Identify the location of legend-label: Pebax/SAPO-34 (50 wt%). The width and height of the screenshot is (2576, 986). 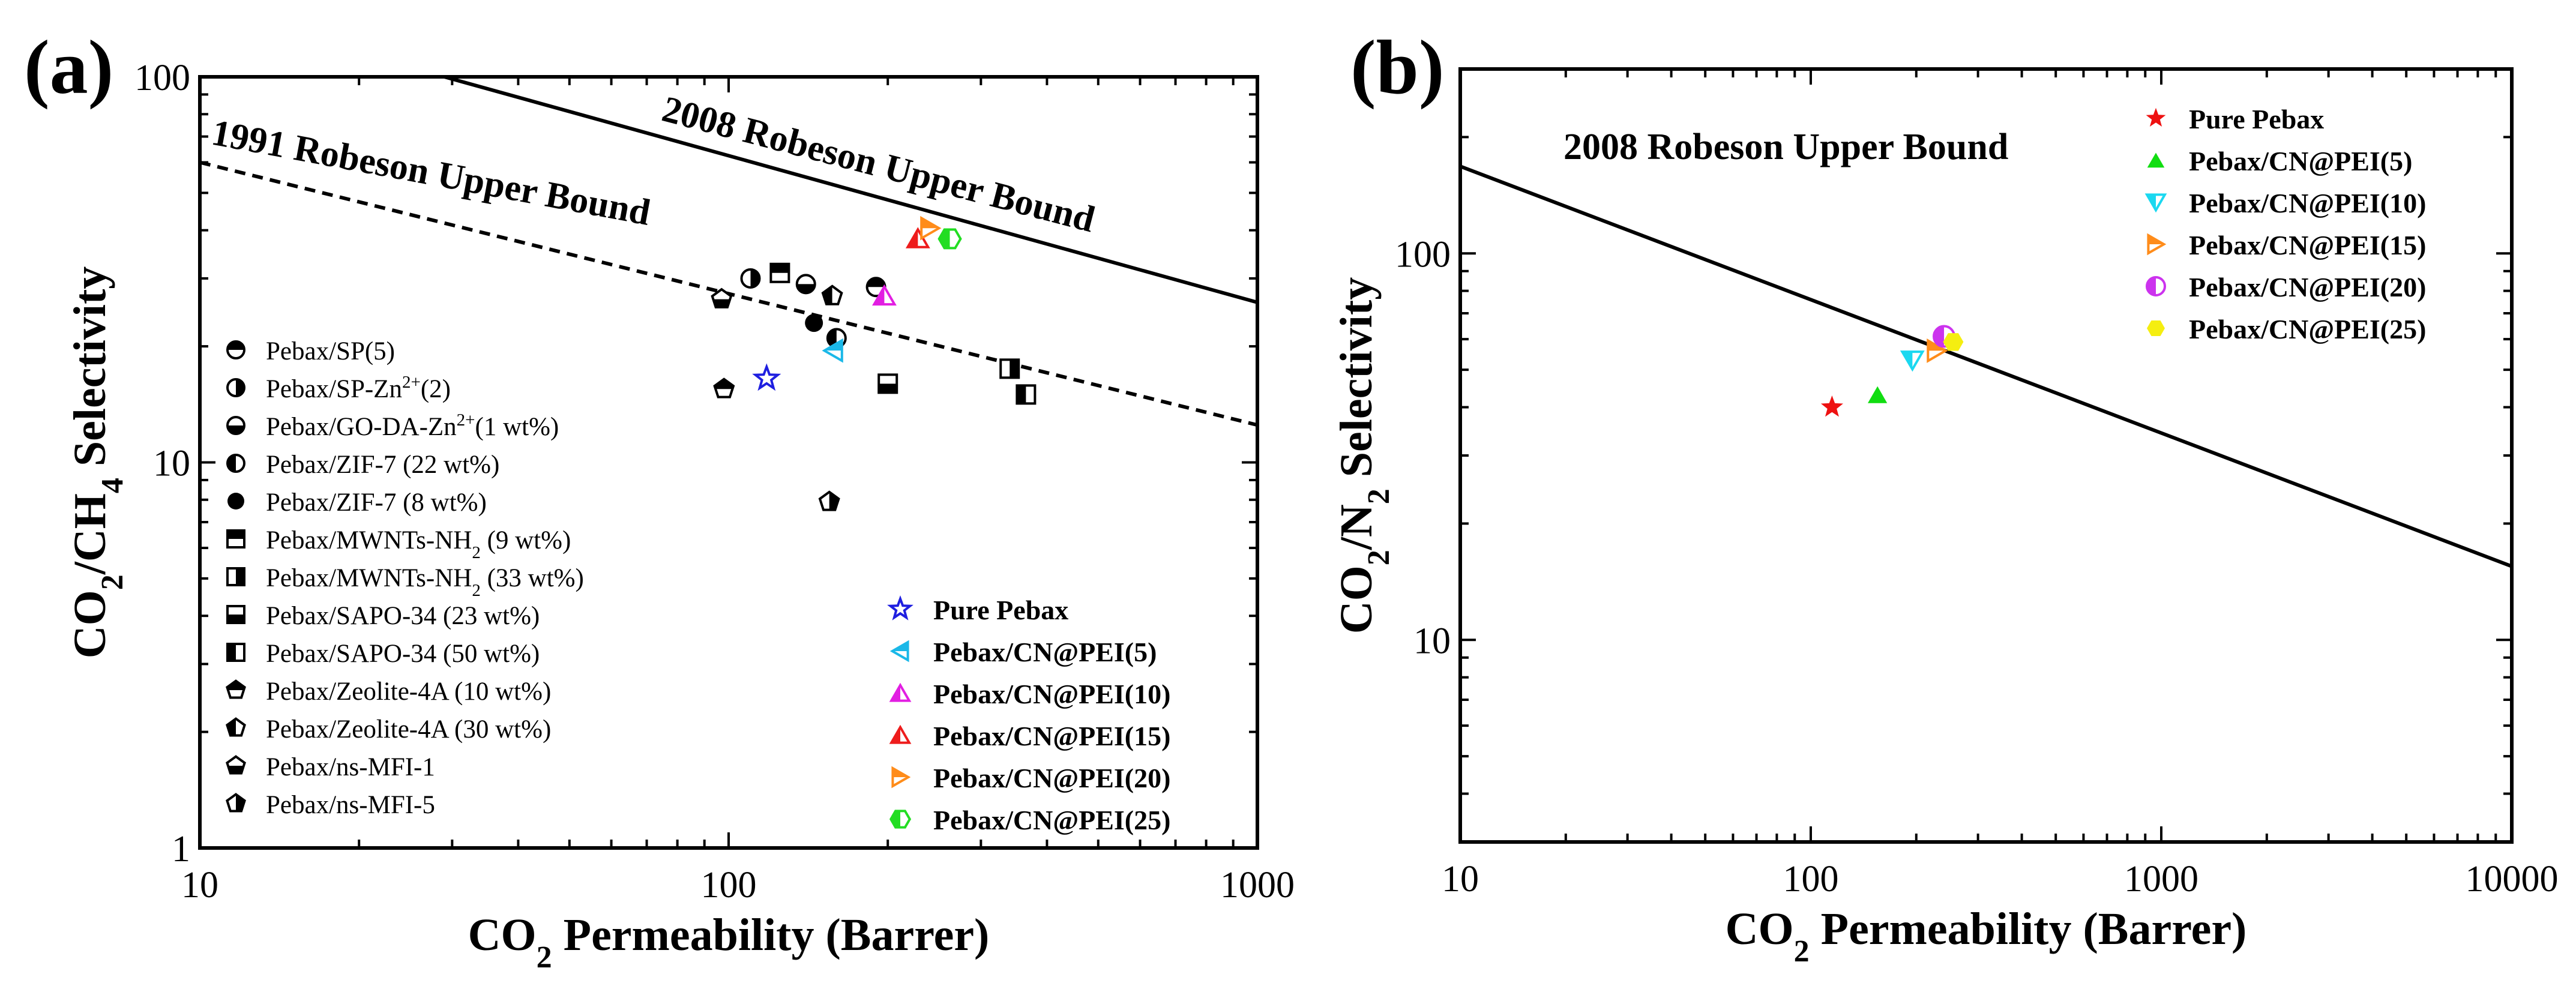
(403, 654).